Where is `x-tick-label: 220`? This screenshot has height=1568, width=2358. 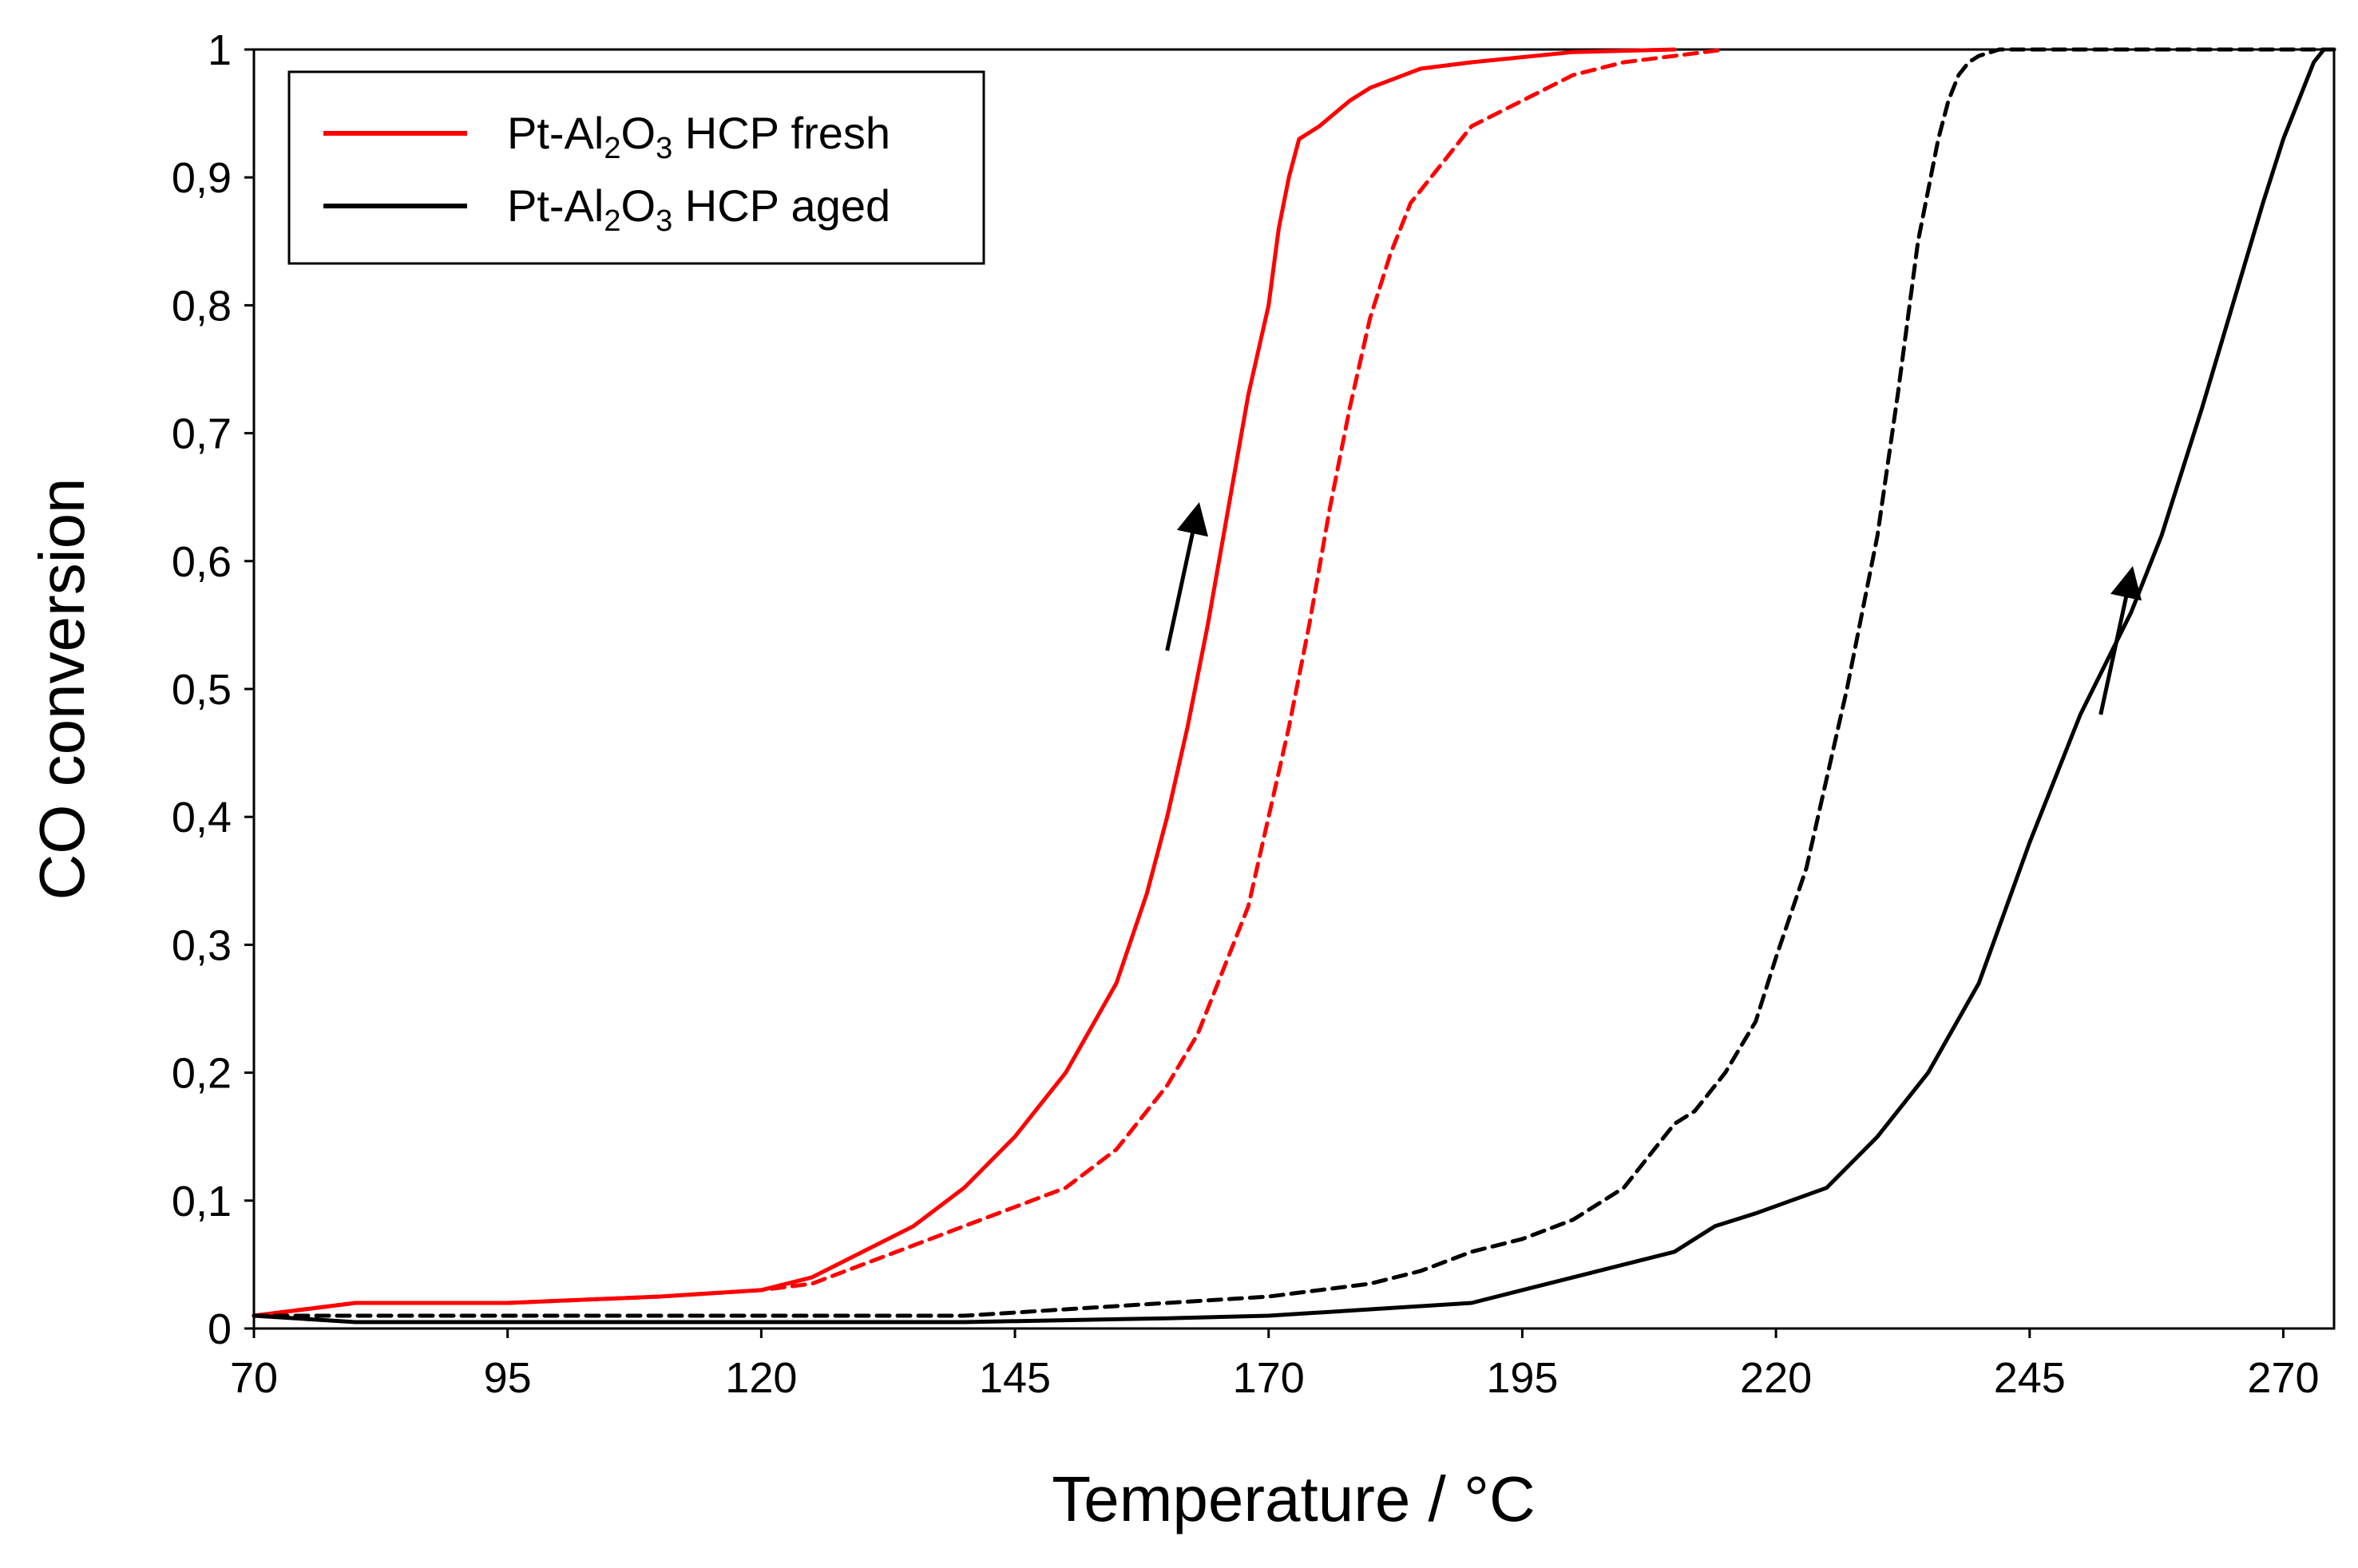
x-tick-label: 220 is located at coordinates (1776, 1378).